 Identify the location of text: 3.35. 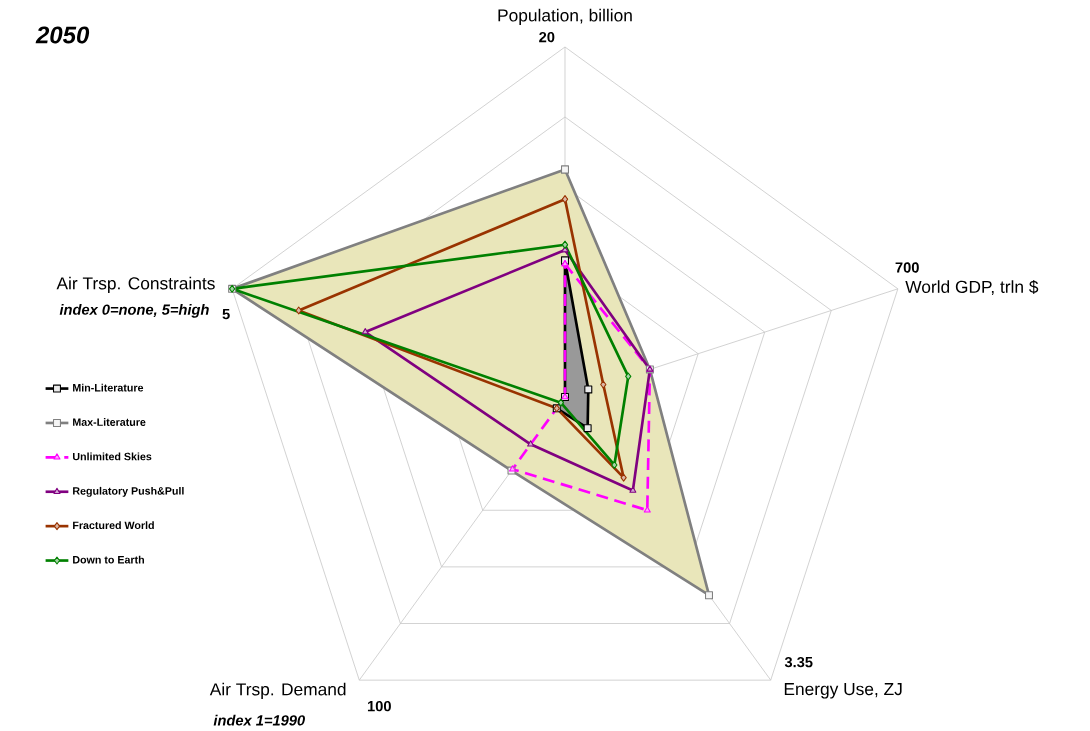
(798, 662).